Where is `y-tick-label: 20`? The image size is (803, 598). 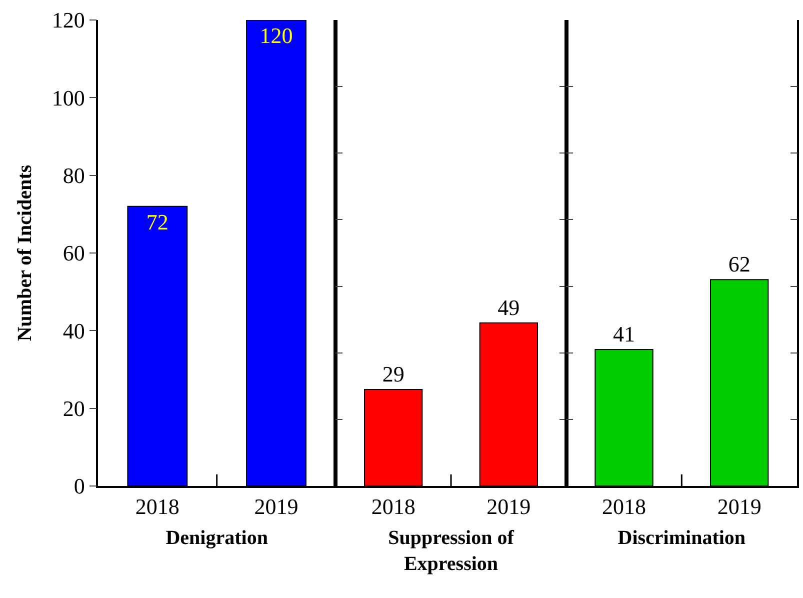
y-tick-label: 20 is located at coordinates (73, 409).